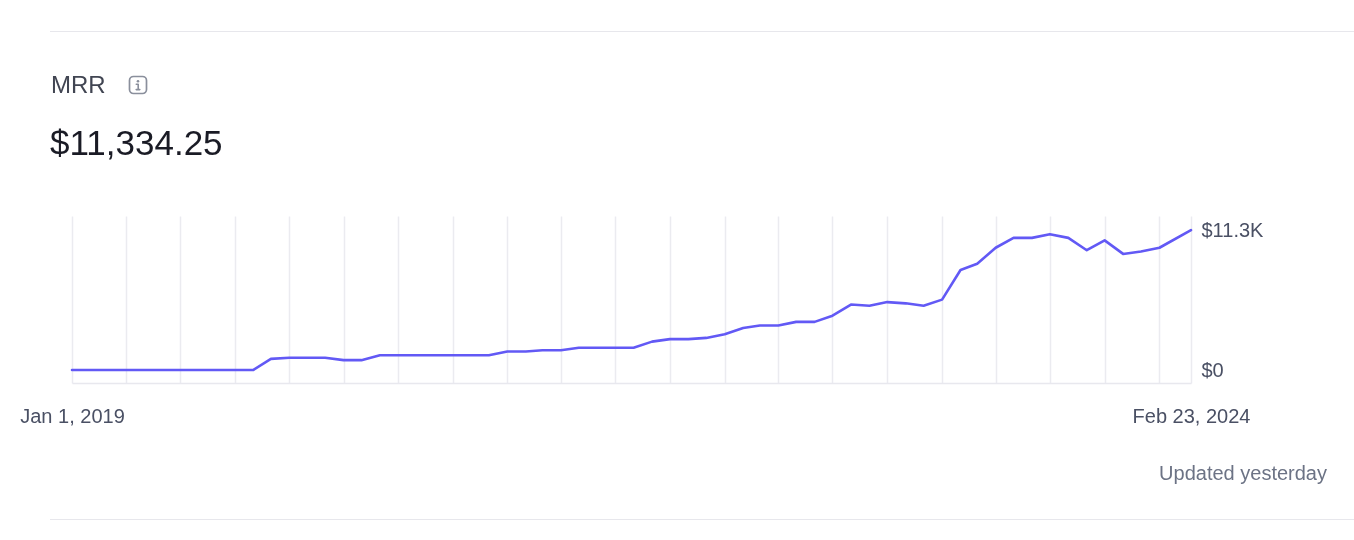  Describe the element at coordinates (1243, 473) in the screenshot. I see `text: Updated yesterday` at that location.